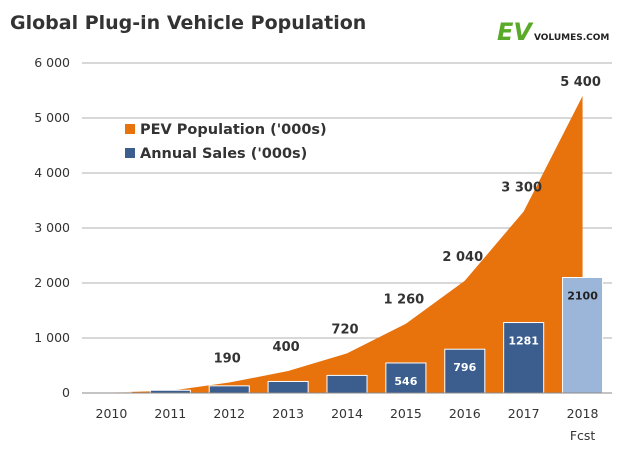  I want to click on x-tick-label: 2014, so click(347, 413).